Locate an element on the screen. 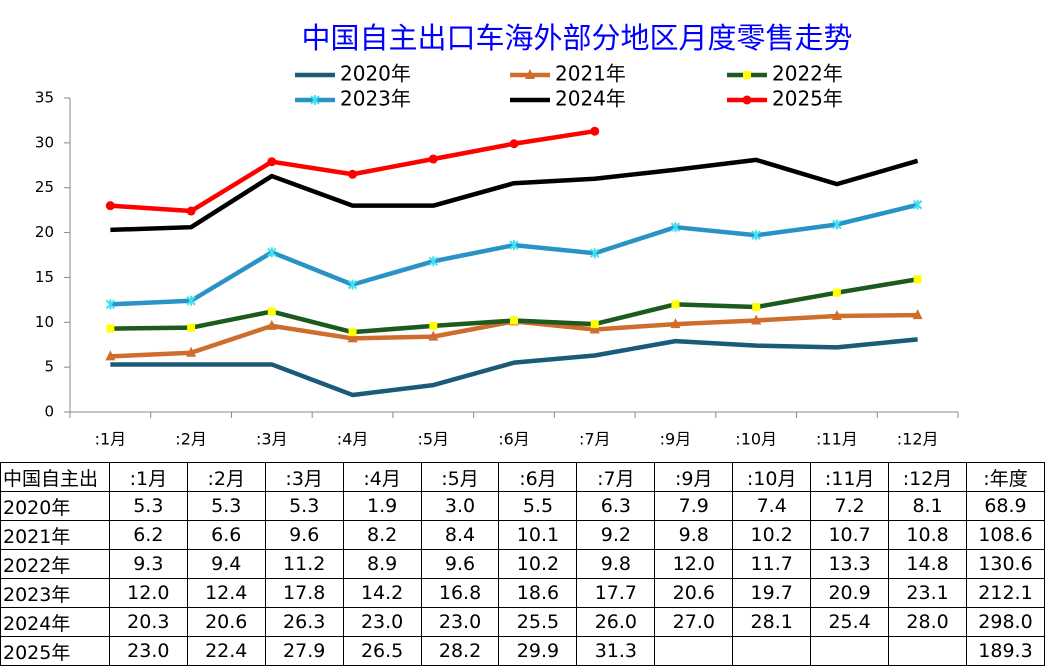 The height and width of the screenshot is (666, 1045). table-cell: 14.2 is located at coordinates (382, 593).